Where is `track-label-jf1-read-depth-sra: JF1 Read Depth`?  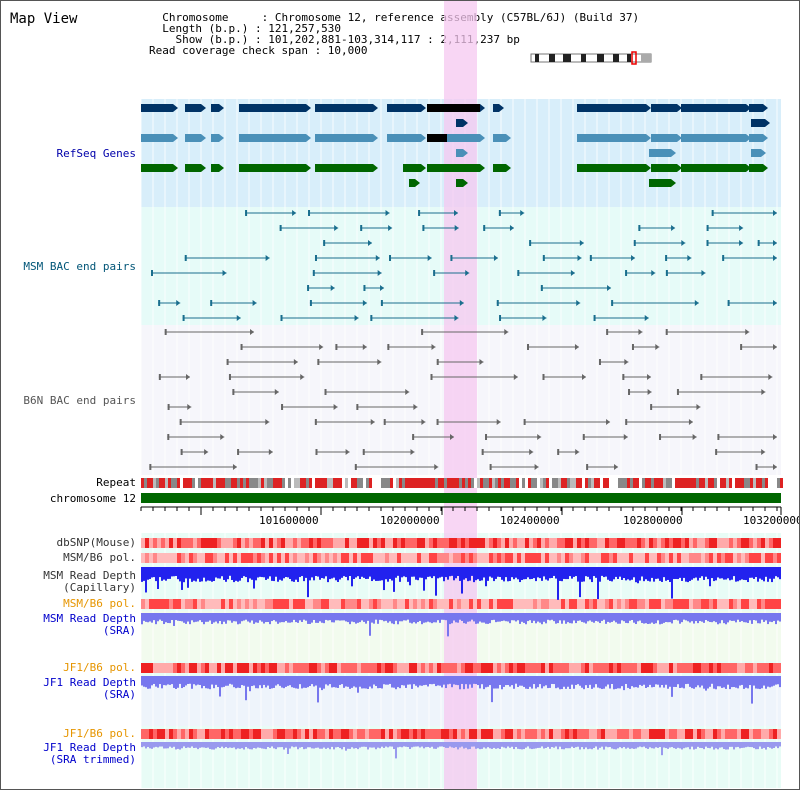 track-label-jf1-read-depth-sra: JF1 Read Depth is located at coordinates (89, 682).